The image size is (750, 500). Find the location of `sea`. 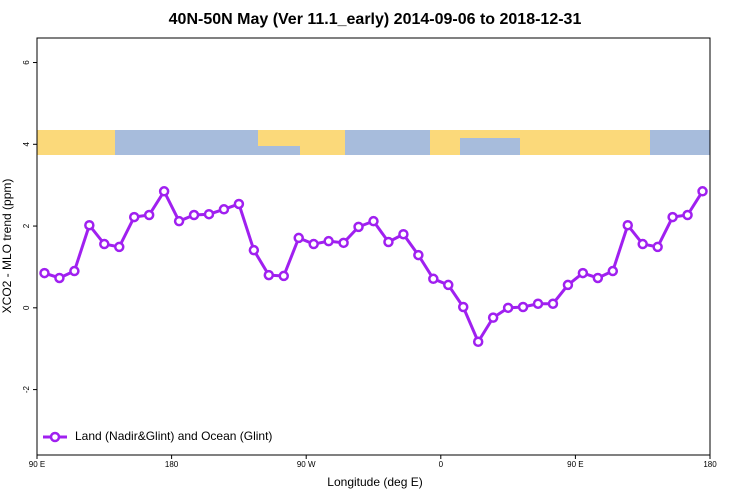

sea is located at coordinates (490, 146).